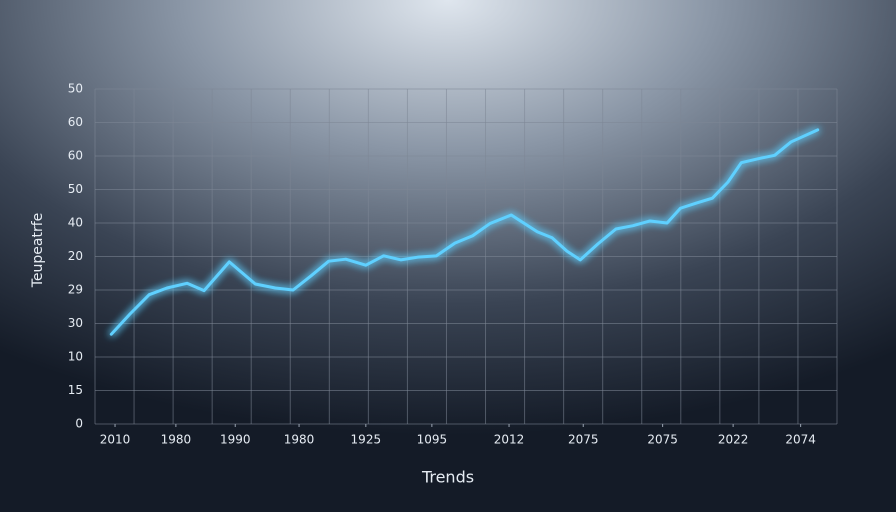 This screenshot has height=512, width=896. What do you see at coordinates (509, 440) in the screenshot?
I see `x-tick-label: 2012` at bounding box center [509, 440].